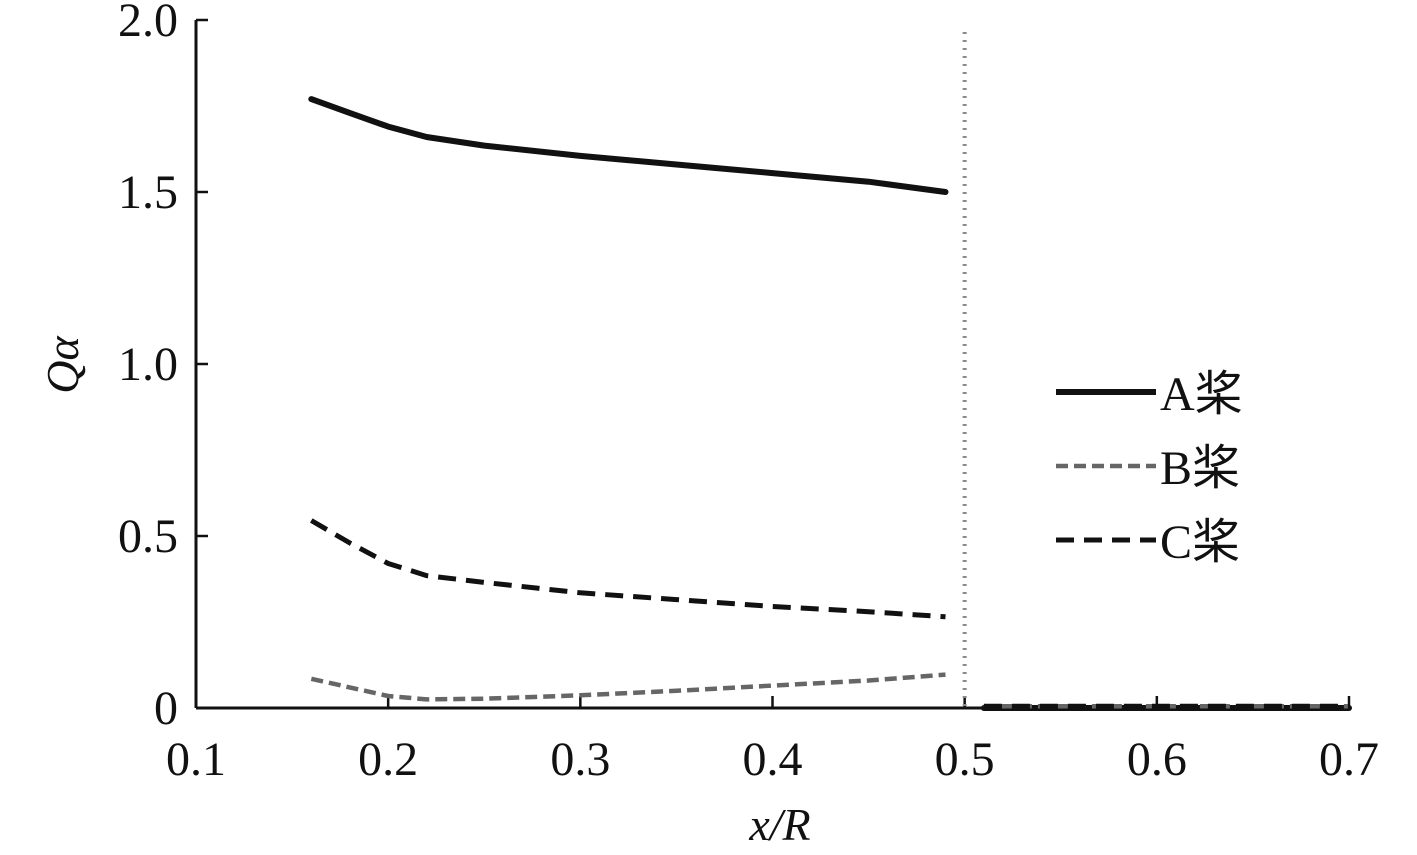  I want to click on x-axis-label: x/R, so click(779, 824).